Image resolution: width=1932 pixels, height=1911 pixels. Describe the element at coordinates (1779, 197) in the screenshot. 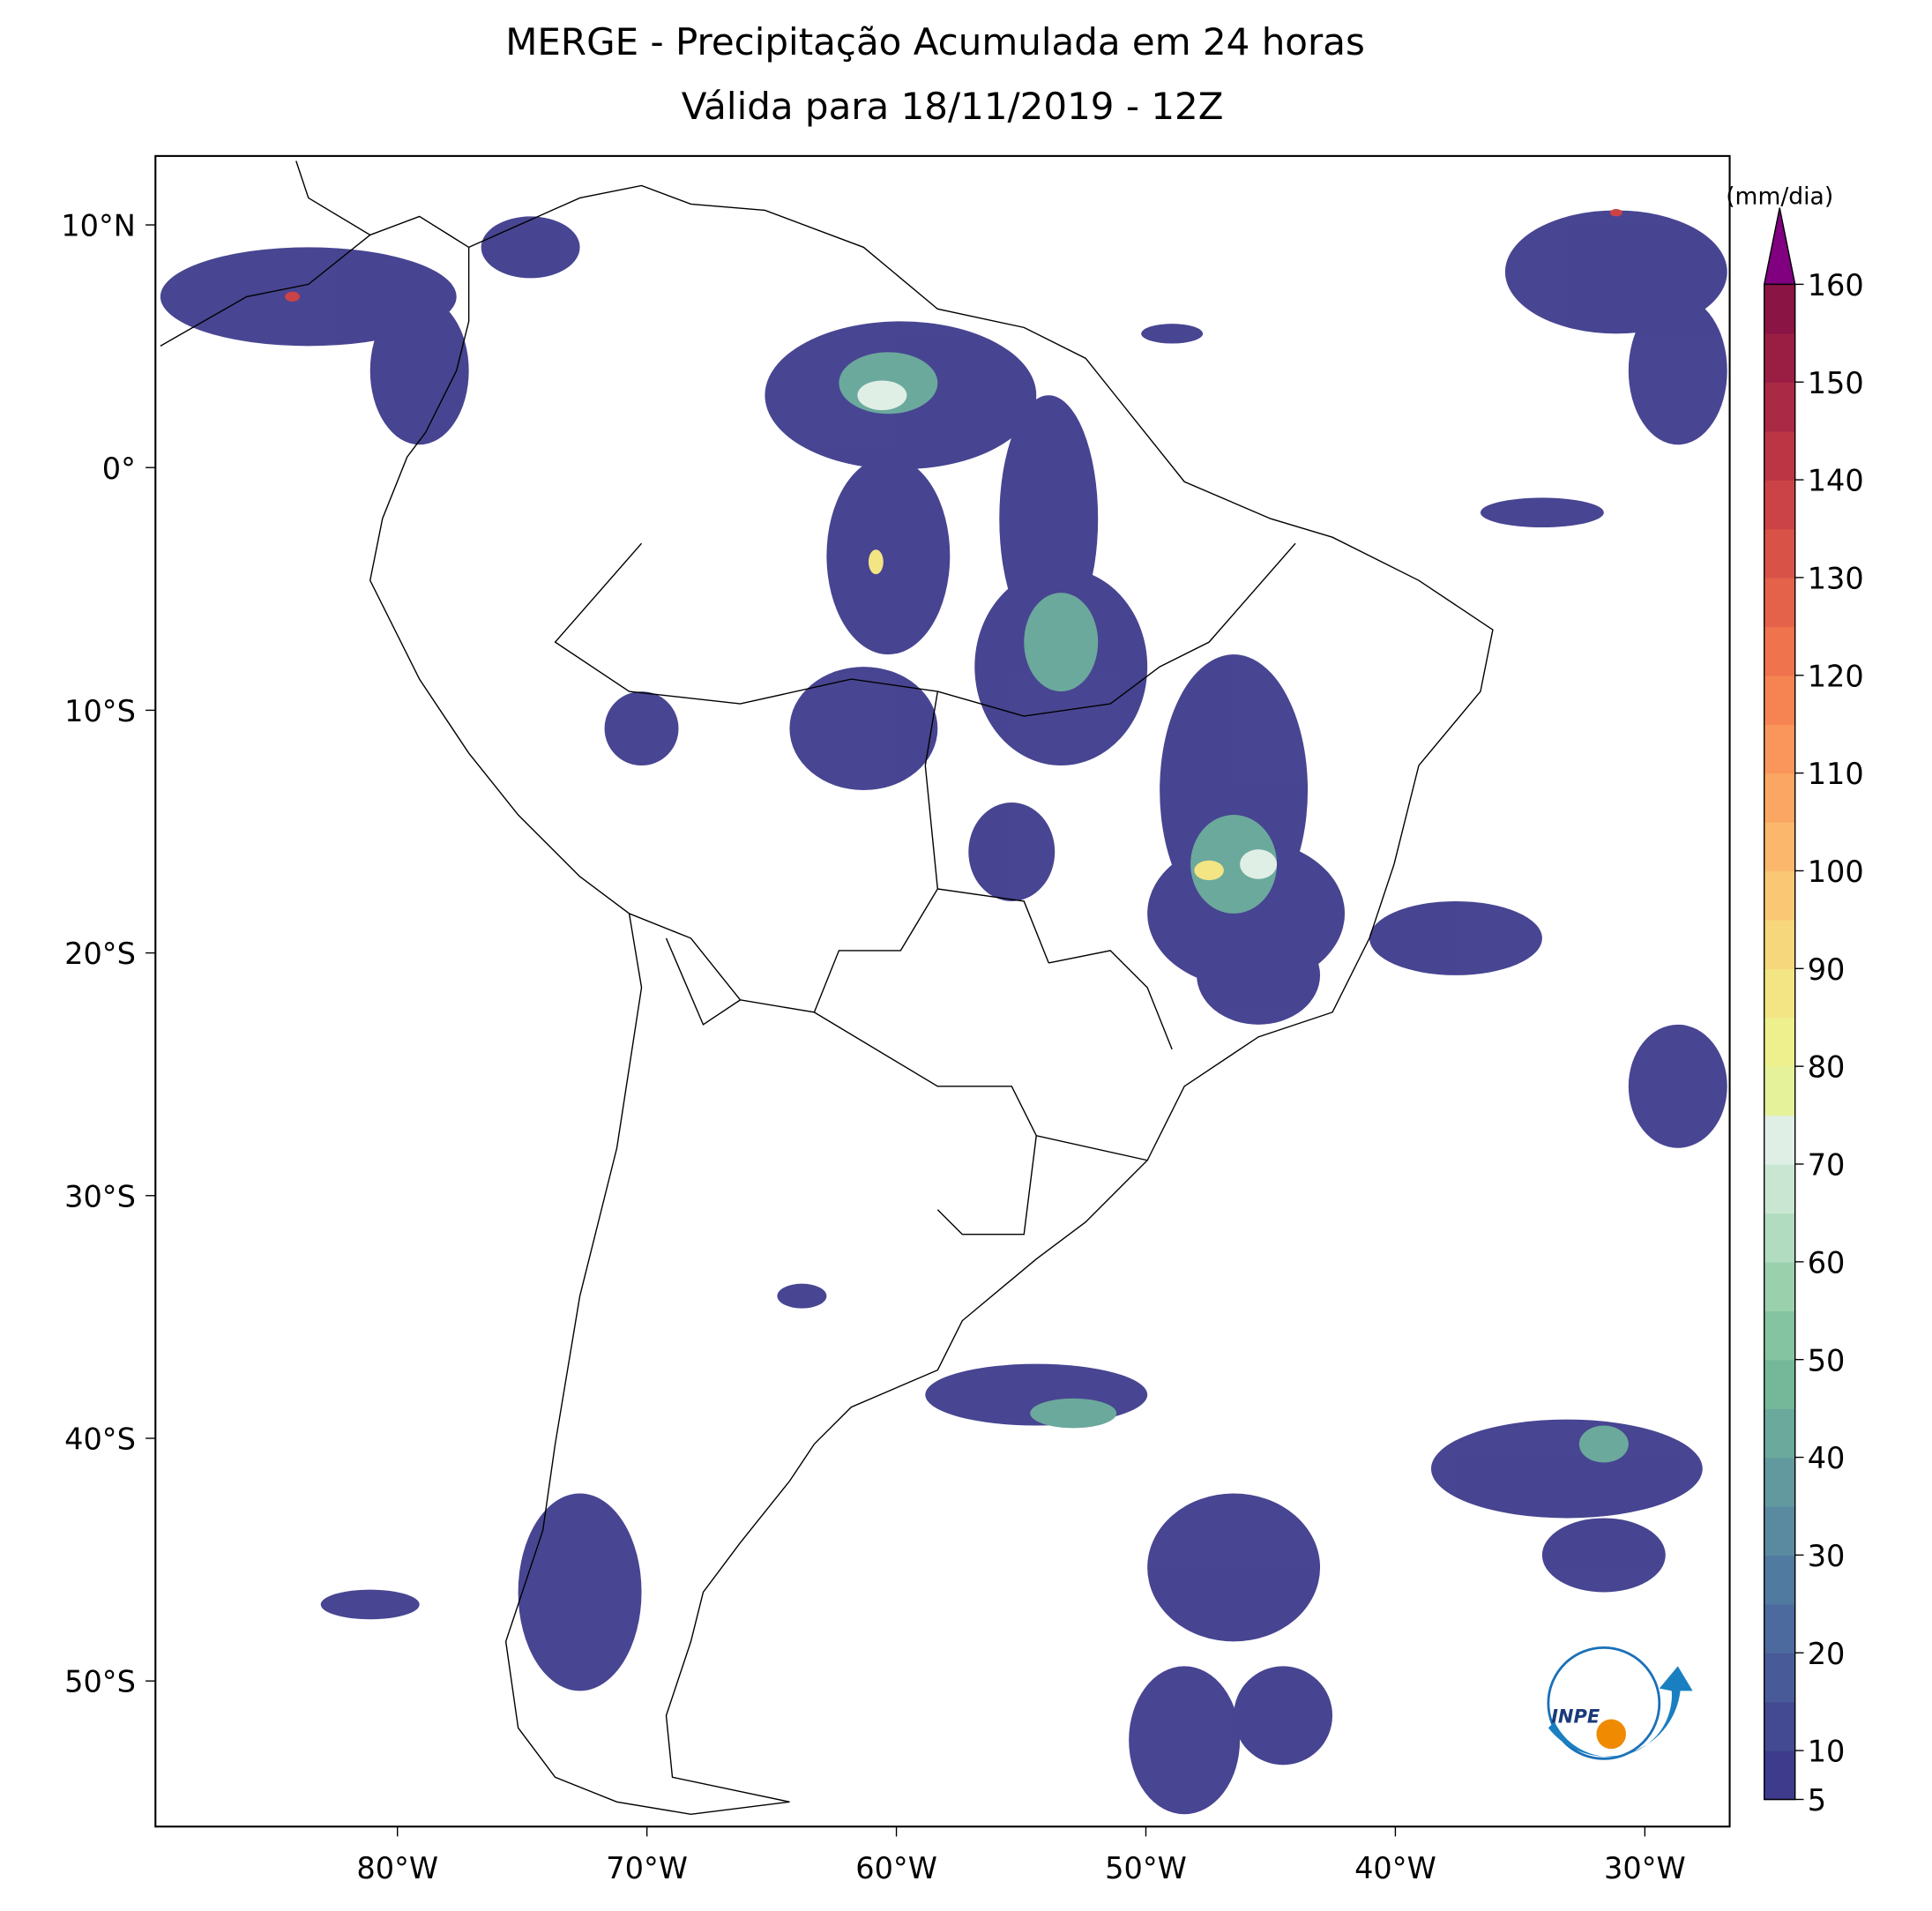

I see `colorbar-unit: (mm/dia)` at that location.